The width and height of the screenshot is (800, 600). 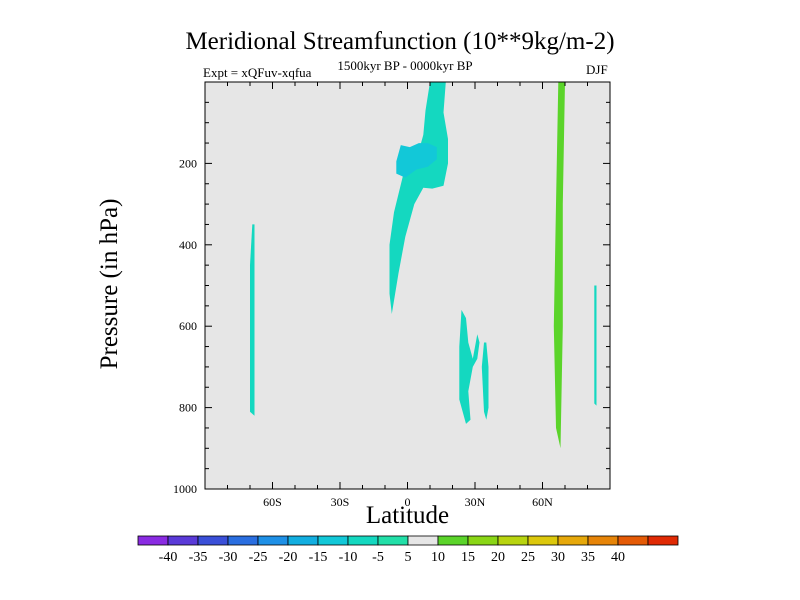 I want to click on colorbar-label: -30, so click(x=228, y=557).